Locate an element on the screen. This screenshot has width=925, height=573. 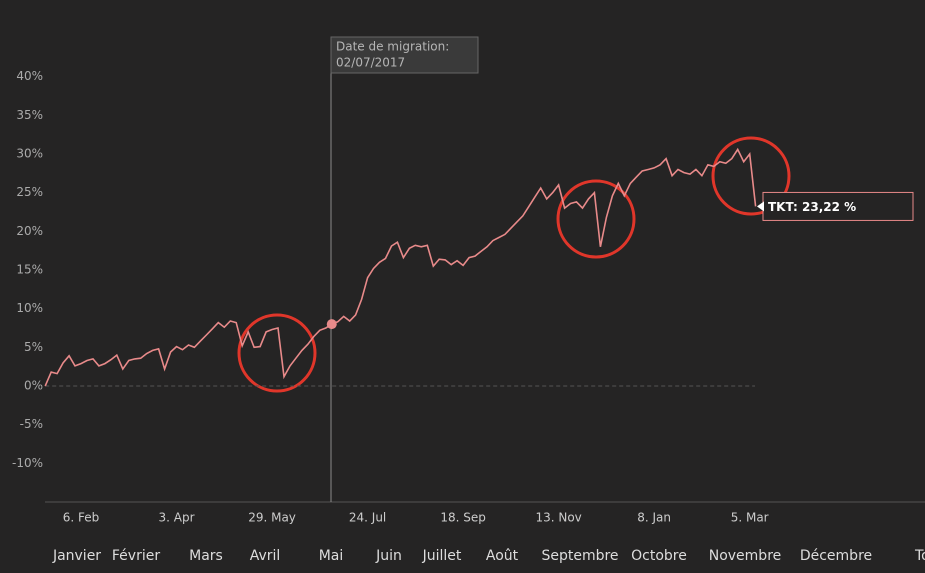
x-tick-label: 24. Jul is located at coordinates (367, 518).